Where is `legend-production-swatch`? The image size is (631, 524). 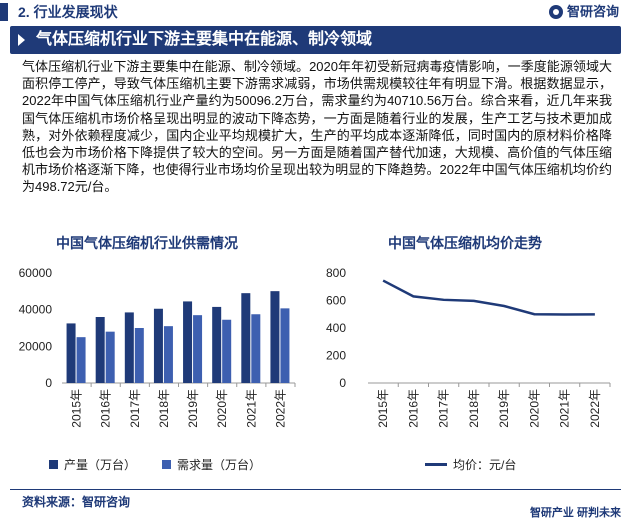 legend-production-swatch is located at coordinates (53, 464).